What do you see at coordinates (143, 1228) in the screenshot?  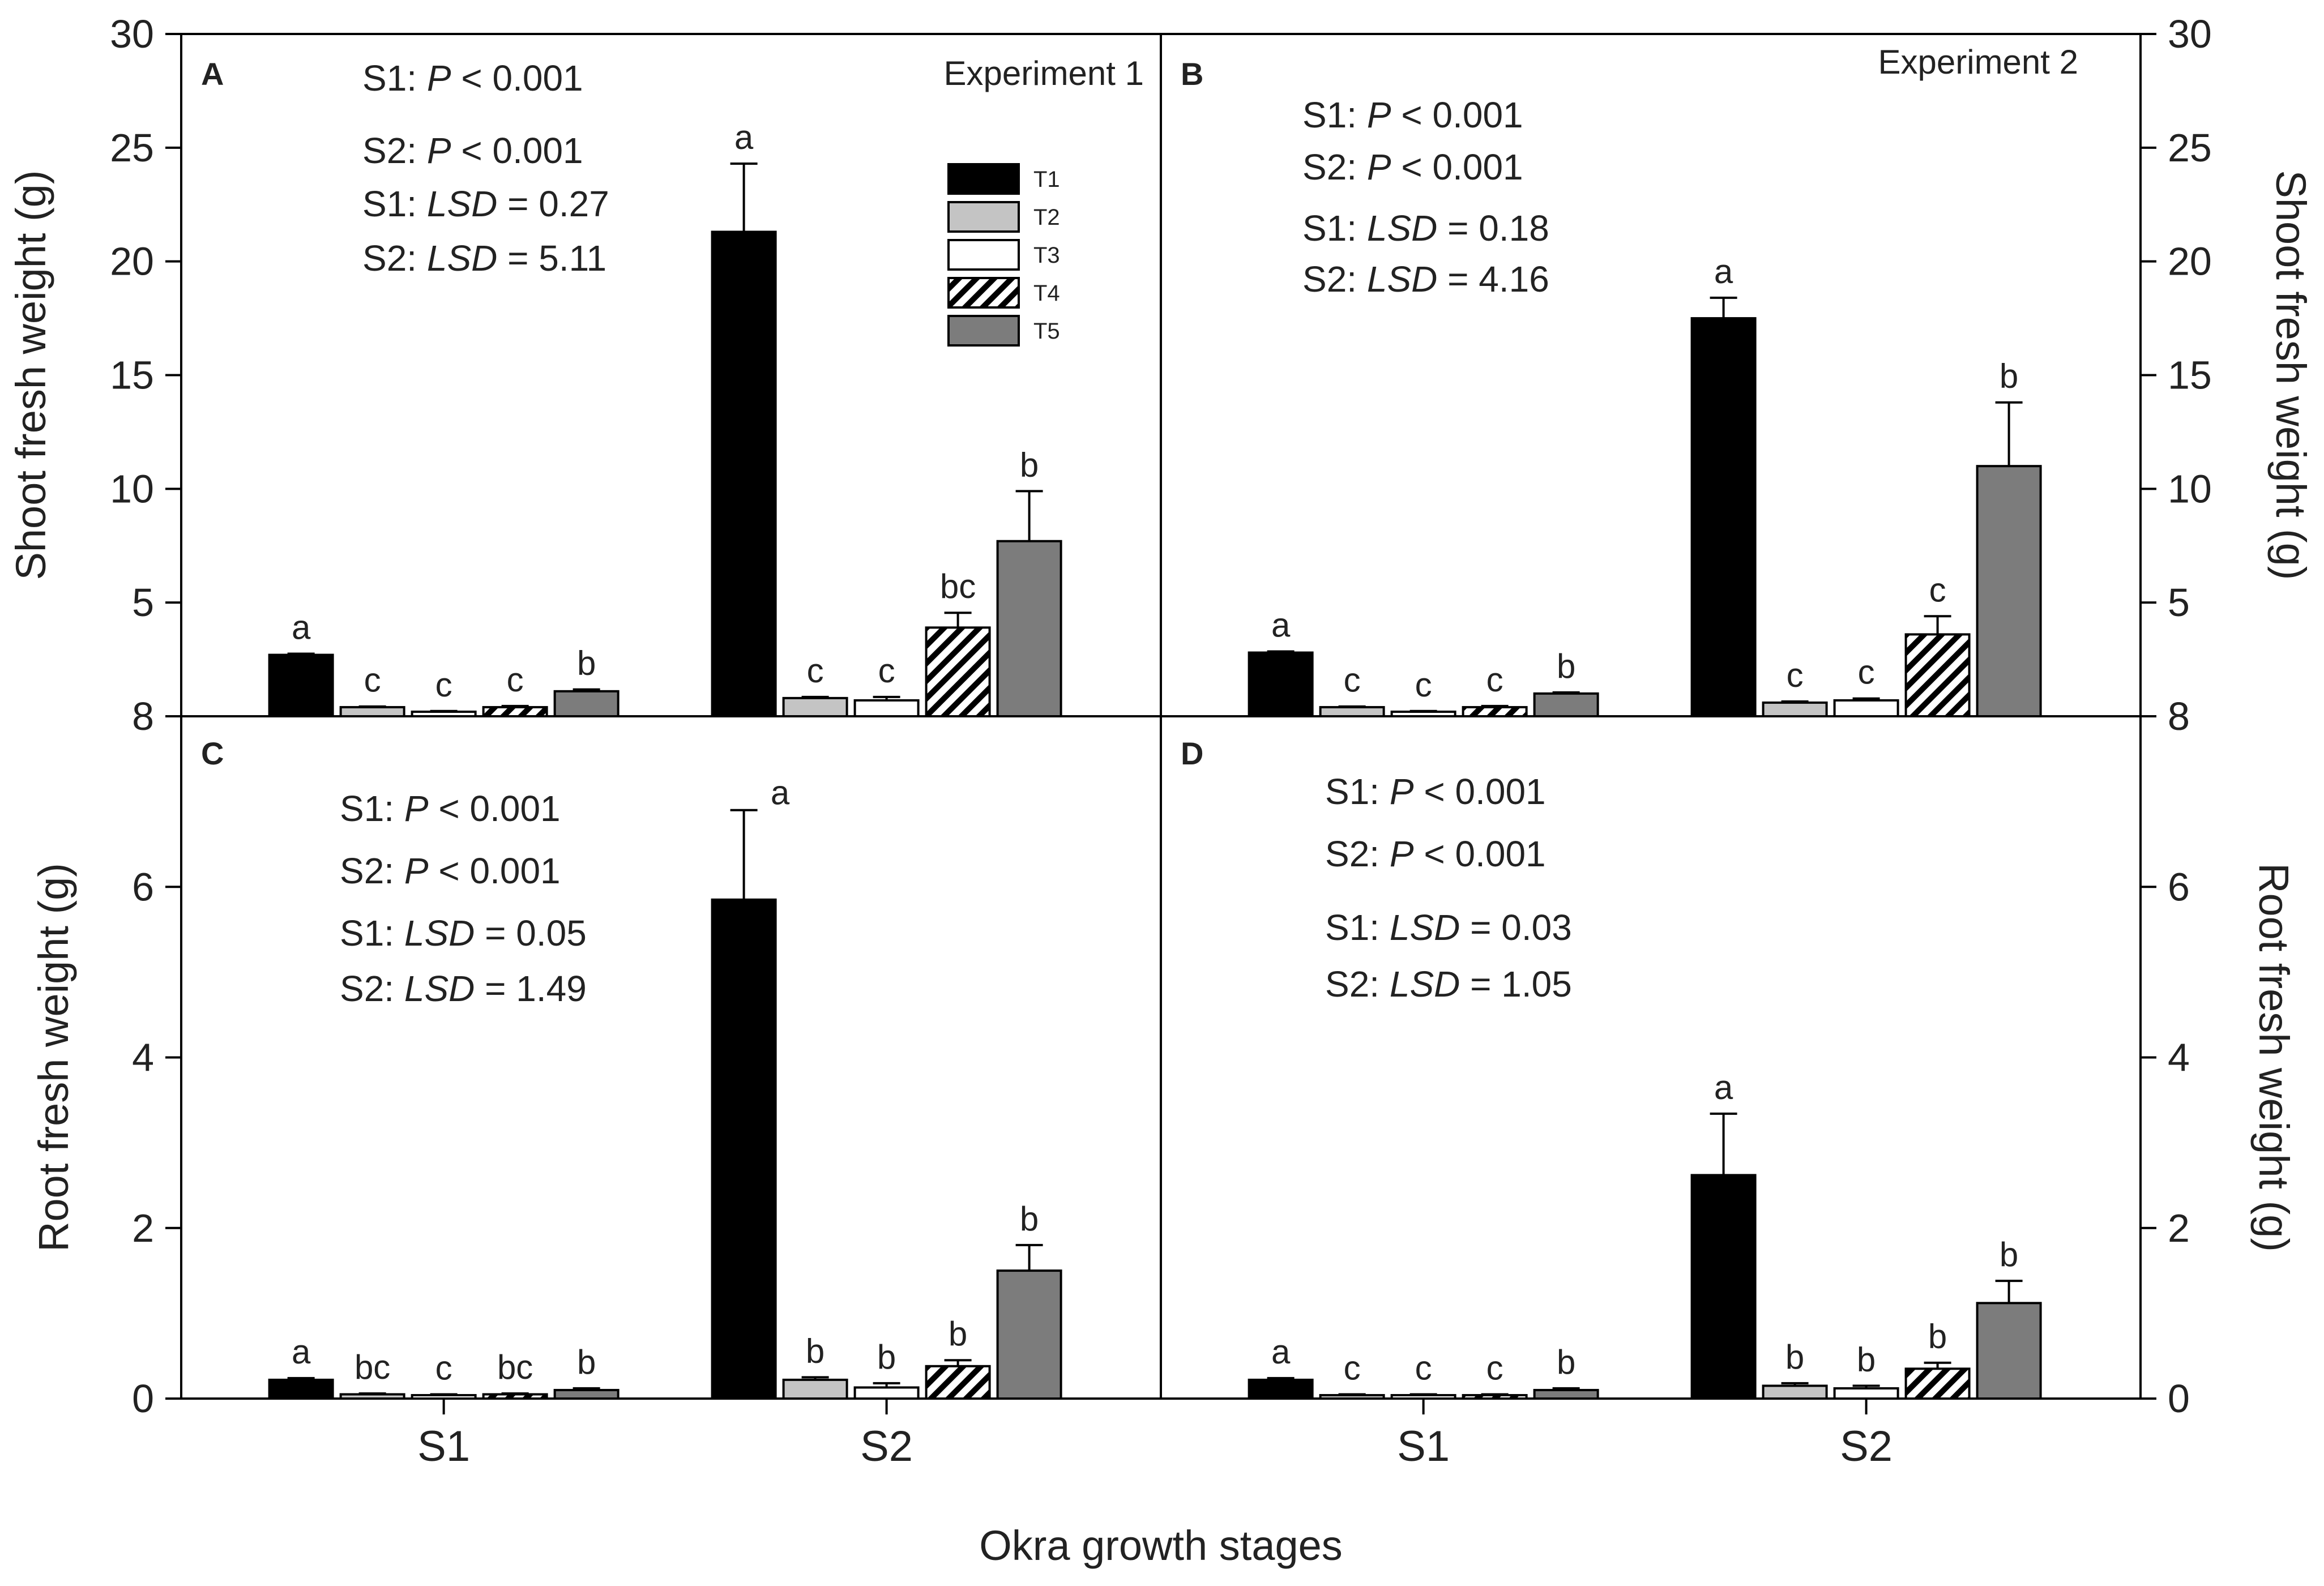 I see `y-tick-label: 2` at bounding box center [143, 1228].